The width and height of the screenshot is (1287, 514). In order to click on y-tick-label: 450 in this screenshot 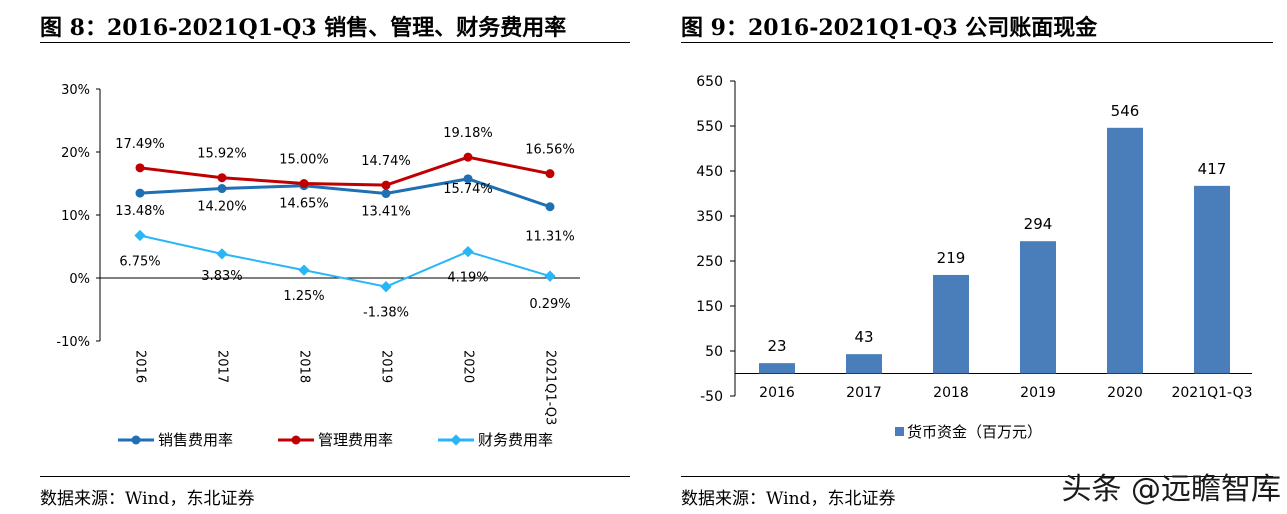, I will do `click(709, 172)`.